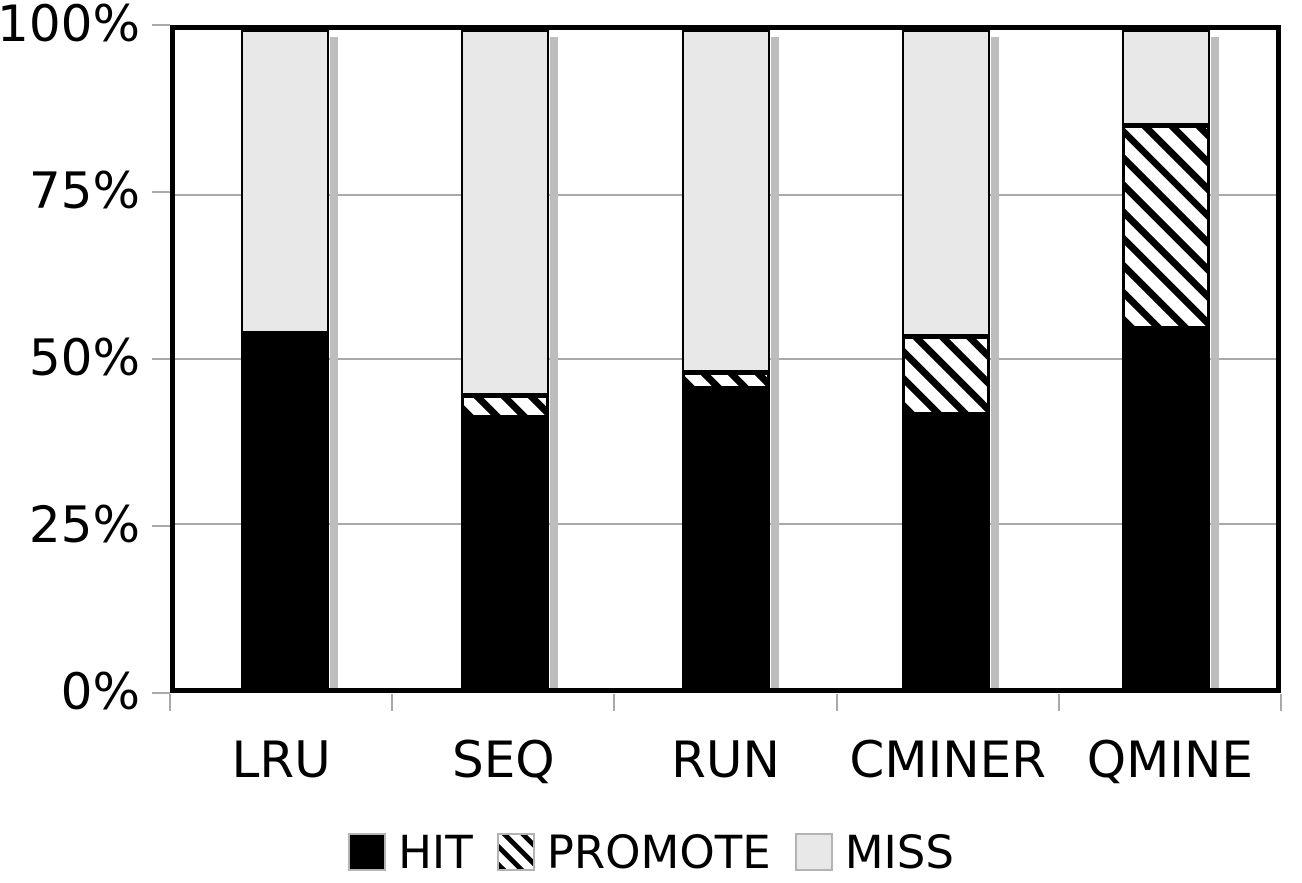 Image resolution: width=1302 pixels, height=883 pixels. What do you see at coordinates (899, 852) in the screenshot?
I see `legend-label: MISS` at bounding box center [899, 852].